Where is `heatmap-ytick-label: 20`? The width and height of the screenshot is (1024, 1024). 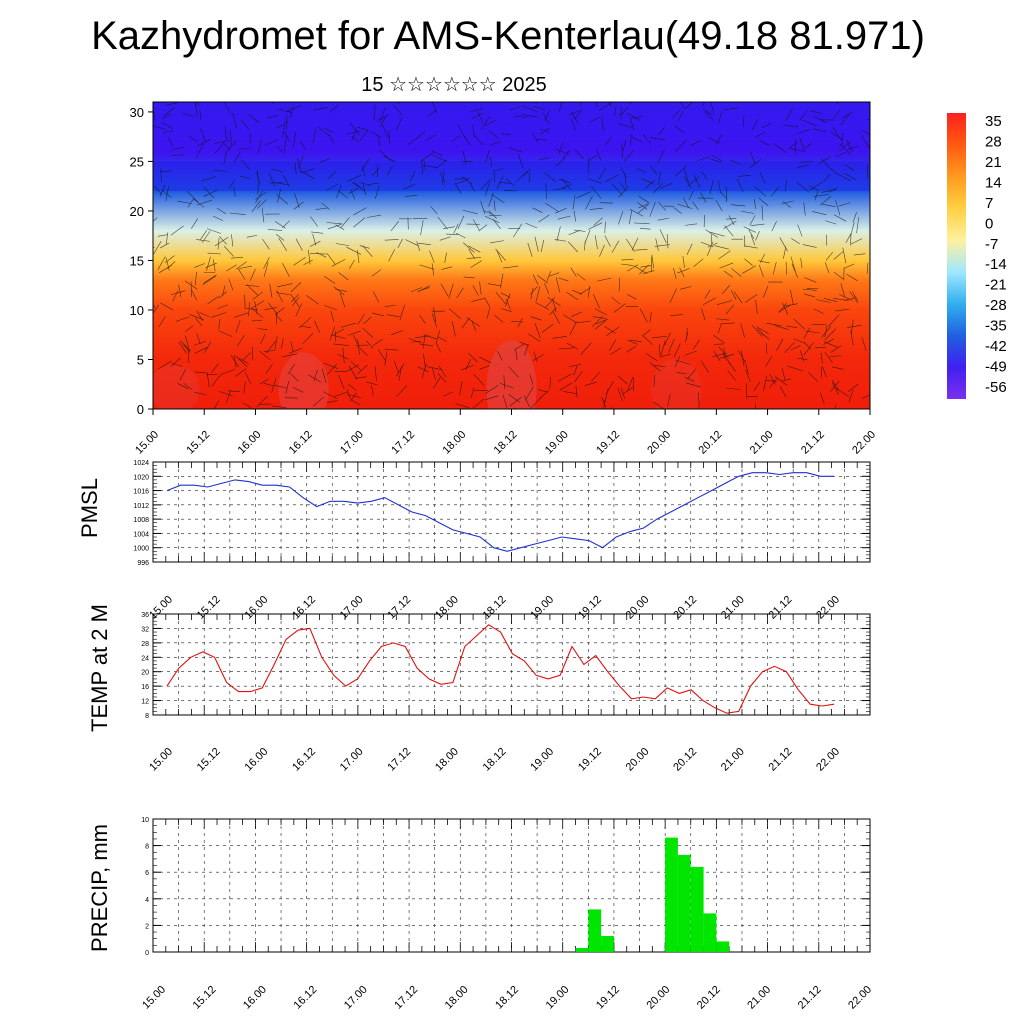
heatmap-ytick-label: 20 is located at coordinates (137, 211).